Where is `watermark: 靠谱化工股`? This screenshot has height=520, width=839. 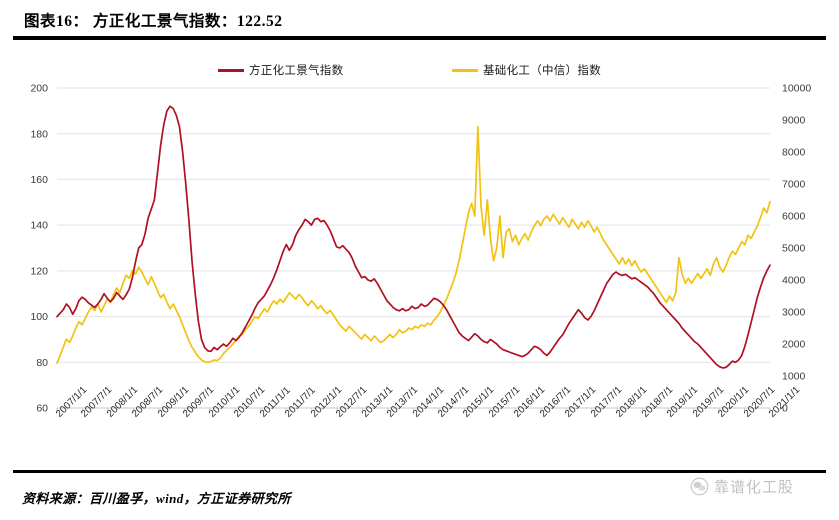 watermark: 靠谱化工股 is located at coordinates (742, 486).